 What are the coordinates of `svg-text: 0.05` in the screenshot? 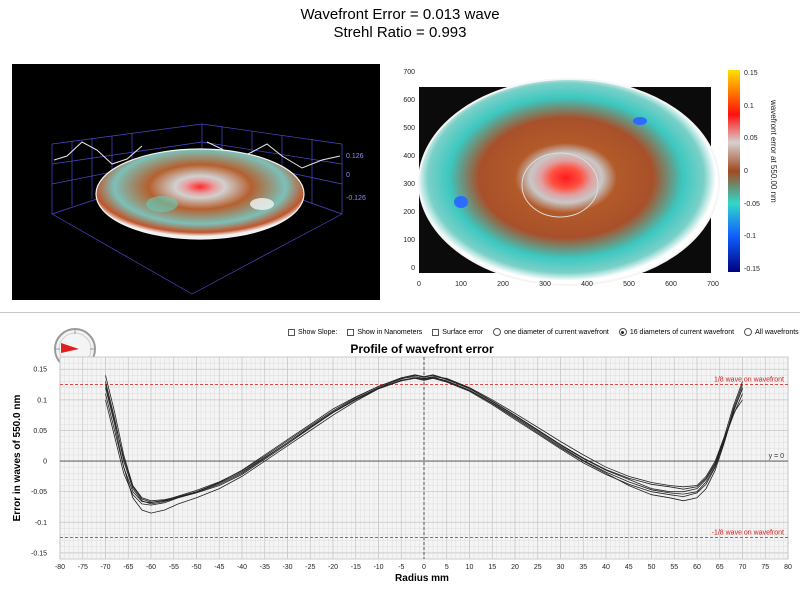 It's located at (751, 138).